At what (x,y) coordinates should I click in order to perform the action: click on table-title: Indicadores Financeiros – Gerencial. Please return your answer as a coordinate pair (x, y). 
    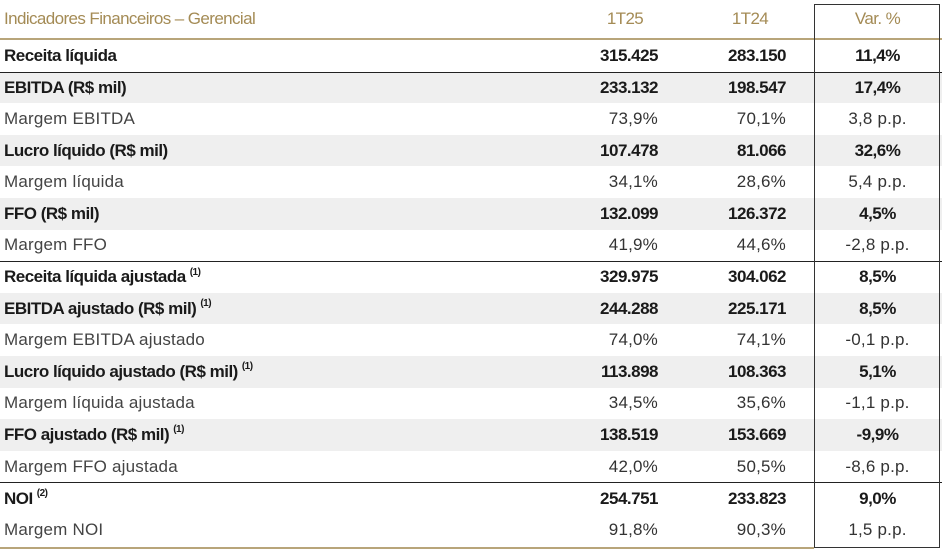
    Looking at the image, I should click on (130, 18).